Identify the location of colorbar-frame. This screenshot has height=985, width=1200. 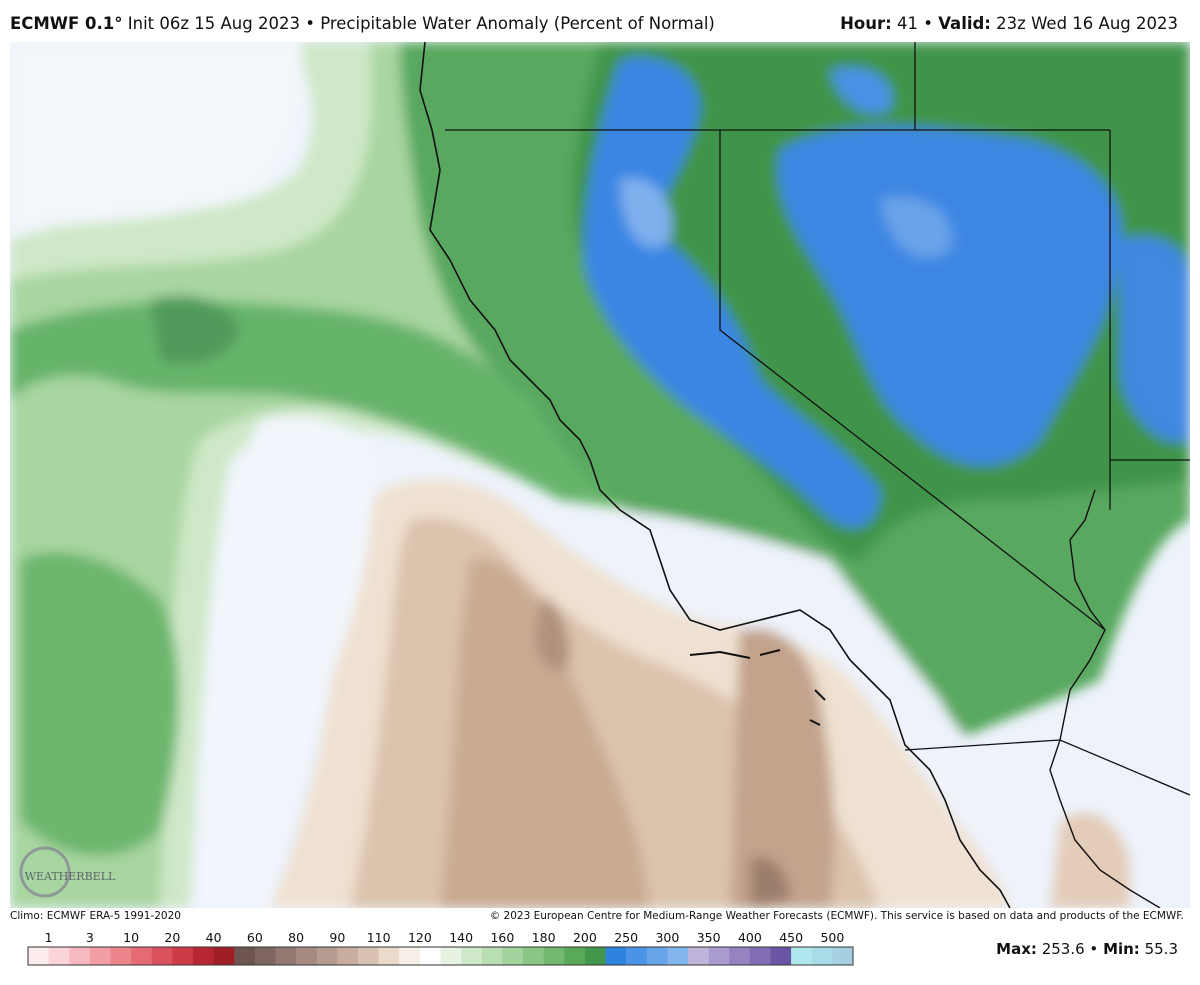
(440, 956).